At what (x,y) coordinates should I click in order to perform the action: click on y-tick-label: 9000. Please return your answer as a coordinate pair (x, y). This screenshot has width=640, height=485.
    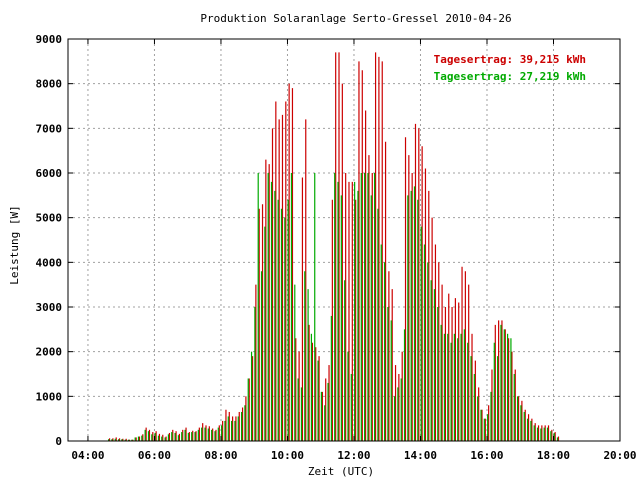
    Looking at the image, I should click on (49, 39).